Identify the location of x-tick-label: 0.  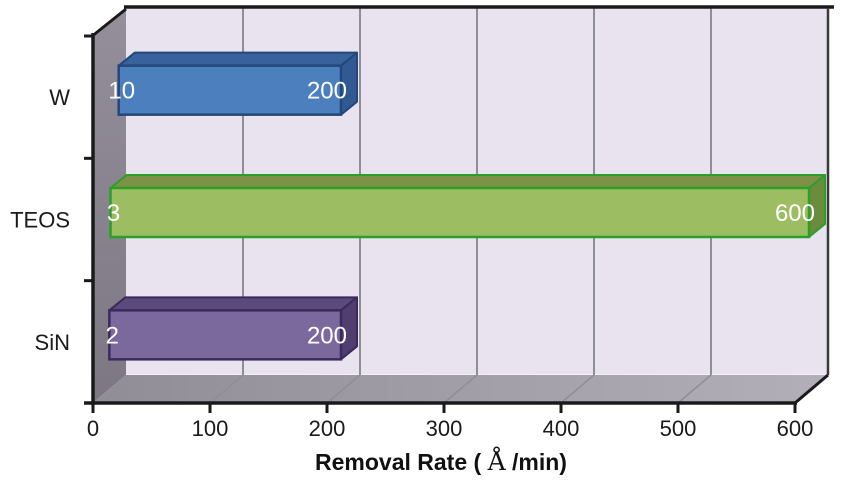
(93, 428).